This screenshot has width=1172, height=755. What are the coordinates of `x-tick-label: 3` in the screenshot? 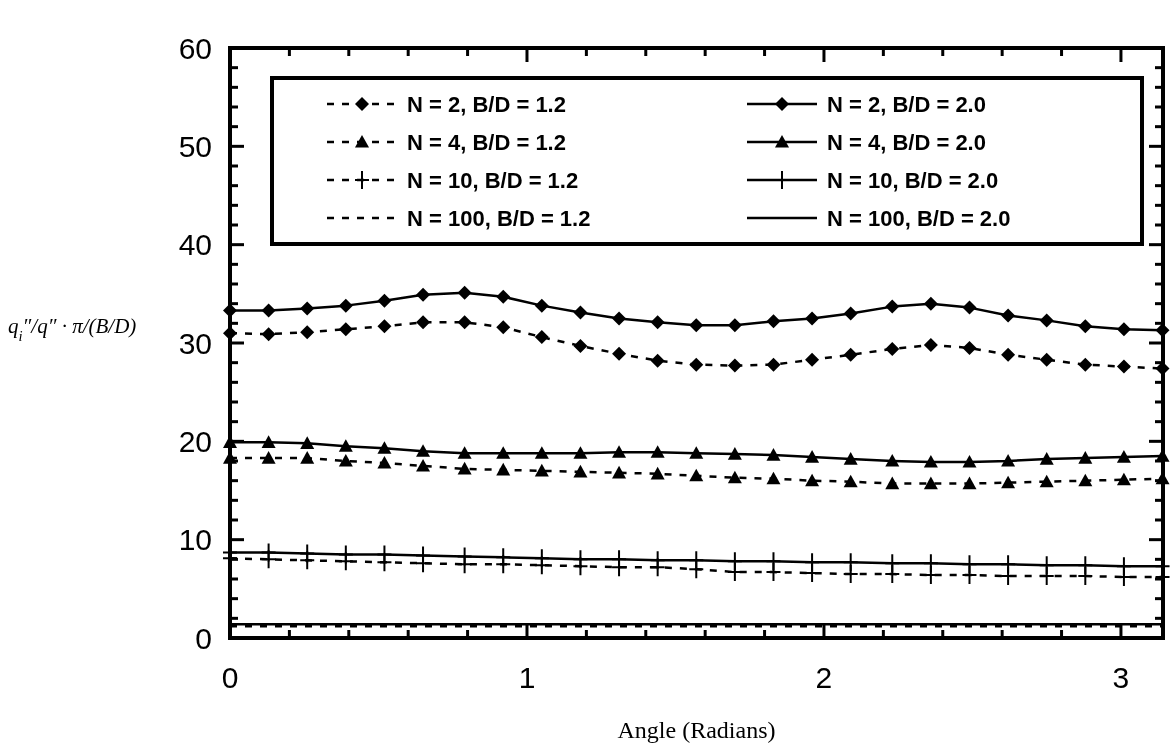 It's located at (1121, 677).